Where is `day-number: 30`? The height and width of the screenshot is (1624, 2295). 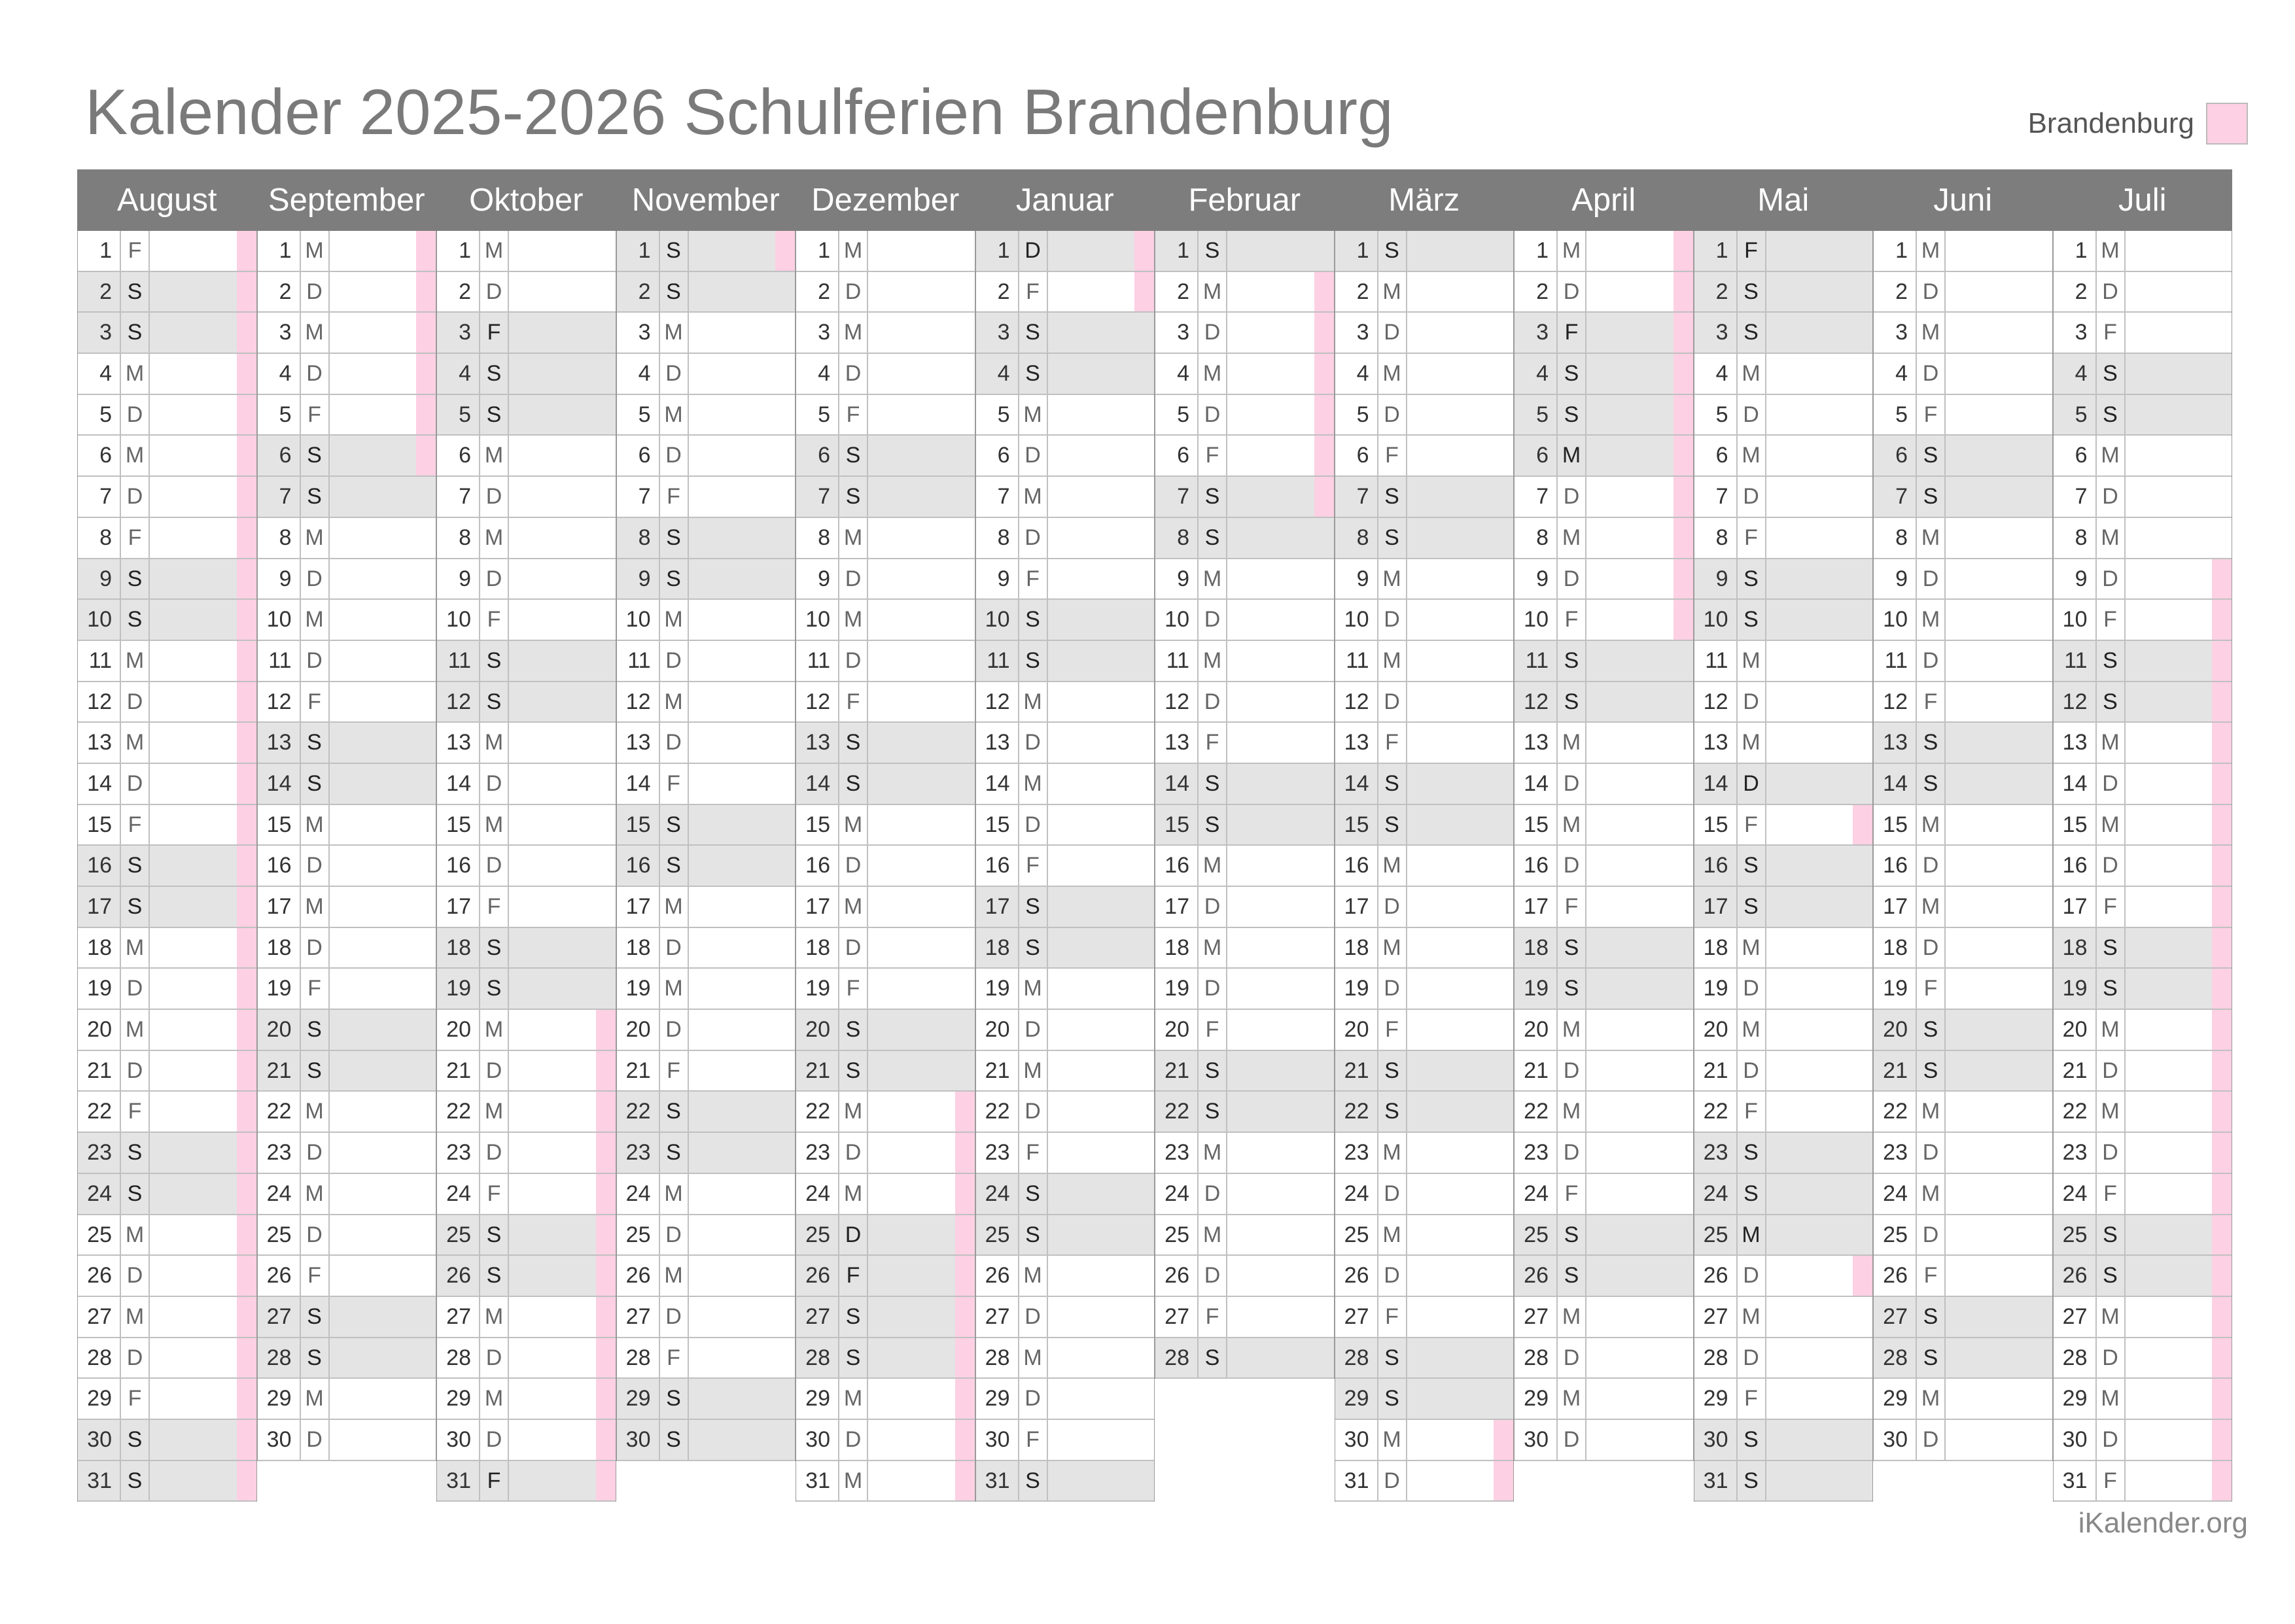
day-number: 30 is located at coordinates (997, 1439).